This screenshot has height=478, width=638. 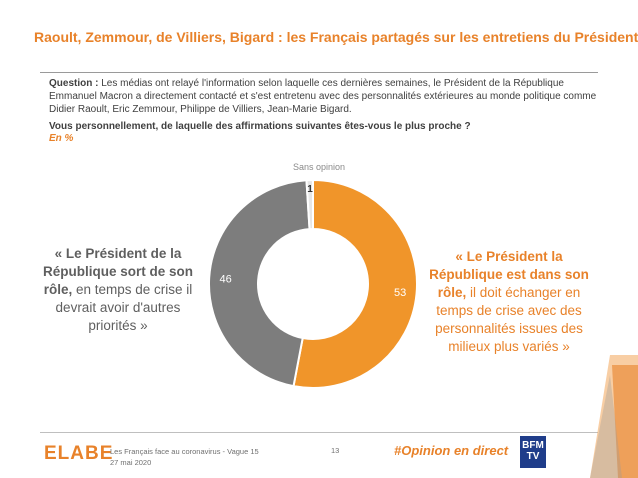 What do you see at coordinates (131, 462) in the screenshot?
I see `footer-date: 27 mai 2020` at bounding box center [131, 462].